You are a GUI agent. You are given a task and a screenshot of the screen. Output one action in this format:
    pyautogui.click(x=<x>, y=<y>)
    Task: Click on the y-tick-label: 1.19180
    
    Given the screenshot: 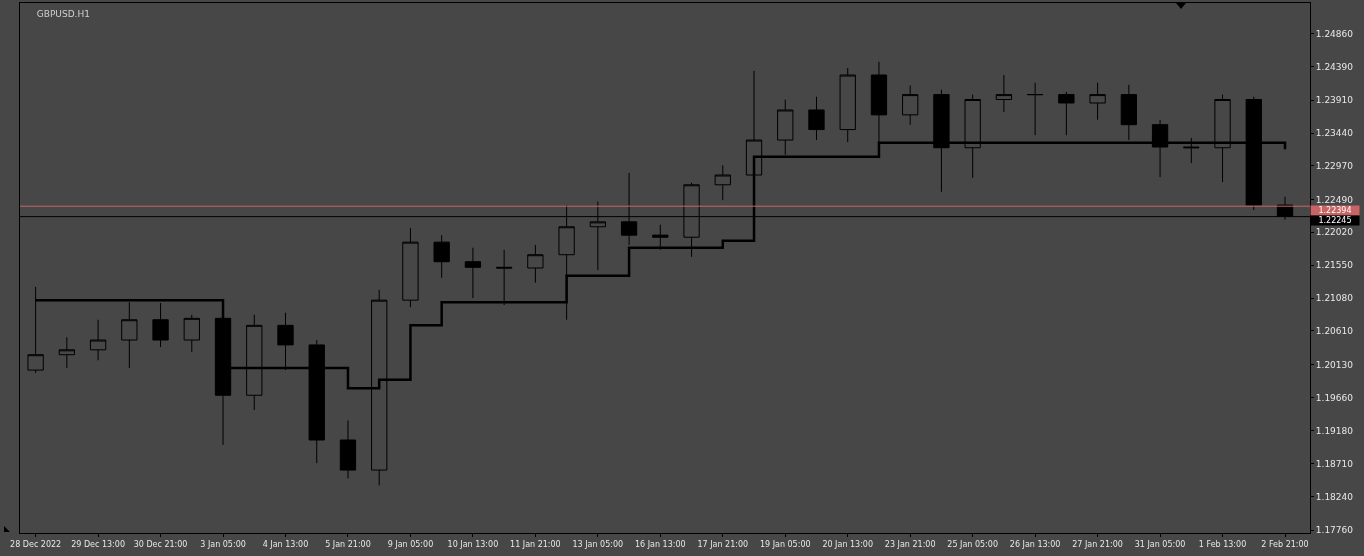 What is the action you would take?
    pyautogui.click(x=1334, y=431)
    